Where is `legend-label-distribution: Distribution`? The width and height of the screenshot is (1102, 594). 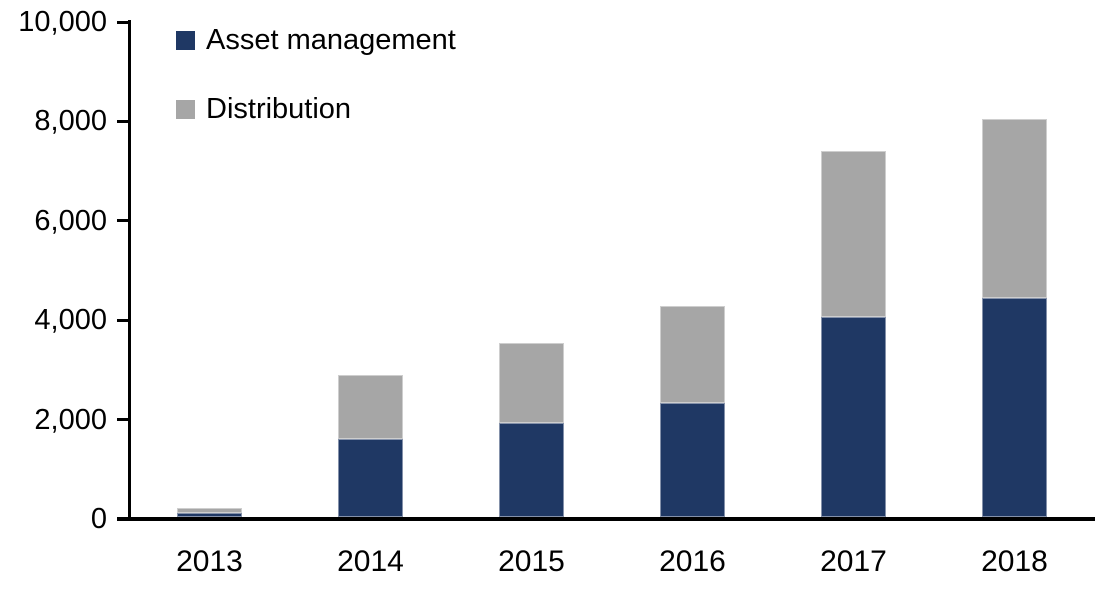 legend-label-distribution: Distribution is located at coordinates (279, 108).